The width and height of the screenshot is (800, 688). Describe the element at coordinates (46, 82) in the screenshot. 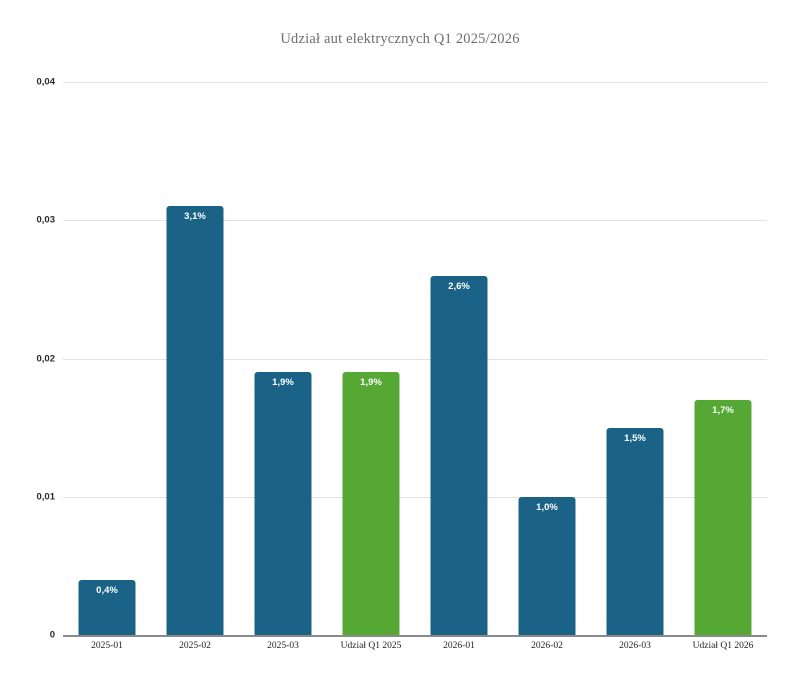

I see `y-tick-label: 0,04` at that location.